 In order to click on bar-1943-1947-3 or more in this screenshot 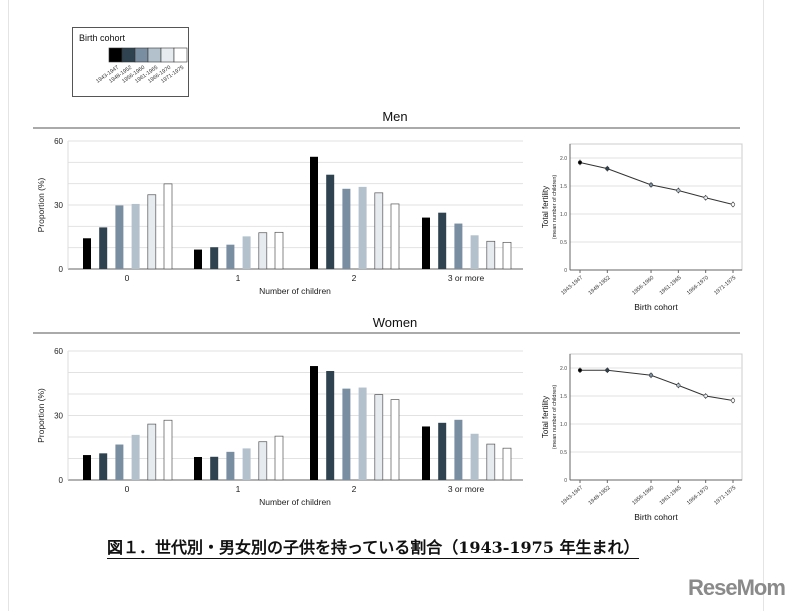, I will do `click(426, 453)`.